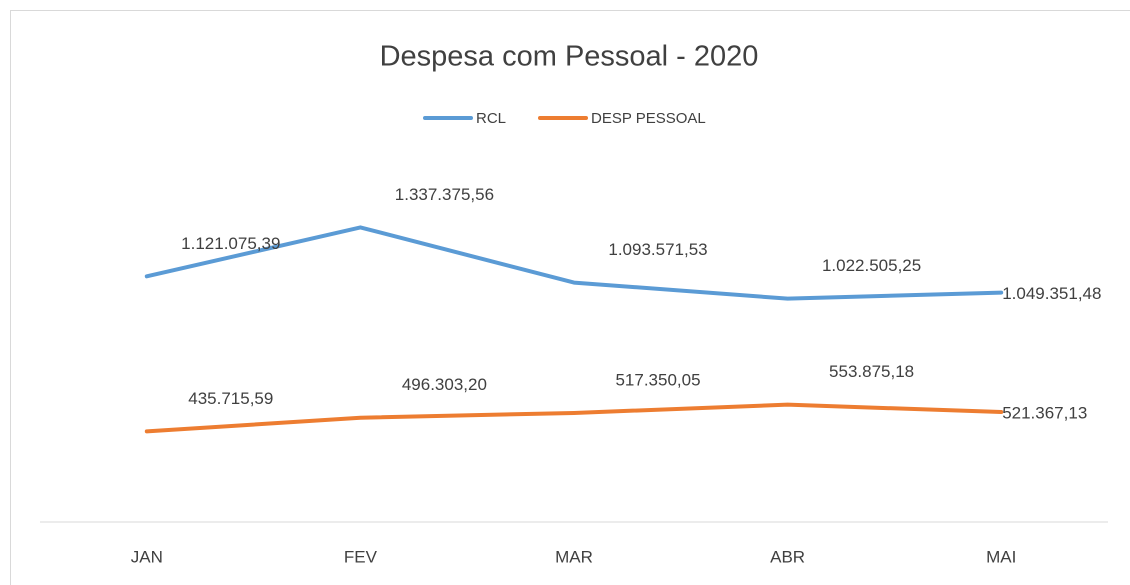  What do you see at coordinates (574, 556) in the screenshot?
I see `x-tick-label: MAR` at bounding box center [574, 556].